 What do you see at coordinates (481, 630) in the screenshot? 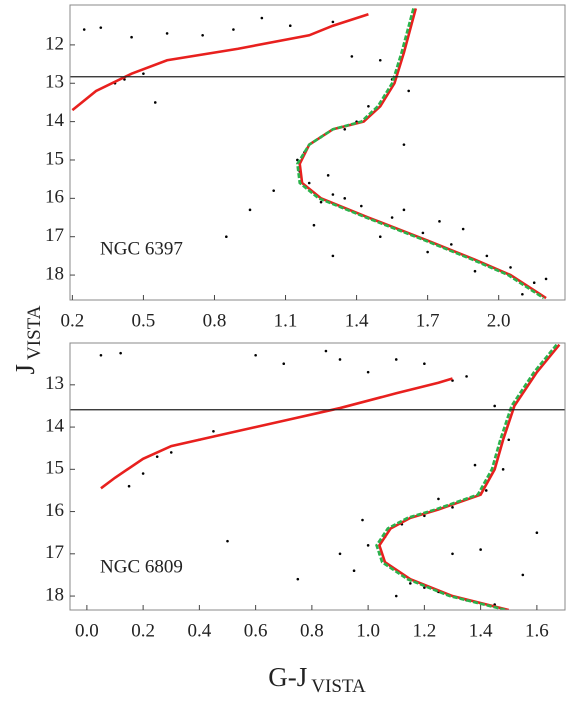
I see `x-tick-label: 1.4` at bounding box center [481, 630].